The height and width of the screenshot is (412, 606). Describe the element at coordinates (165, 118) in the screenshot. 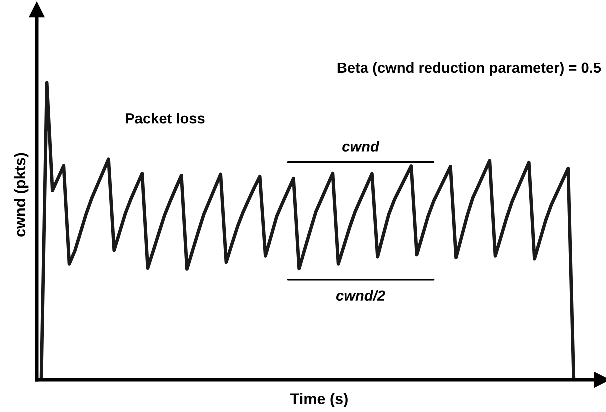

I see `annotation: Packet loss` at that location.